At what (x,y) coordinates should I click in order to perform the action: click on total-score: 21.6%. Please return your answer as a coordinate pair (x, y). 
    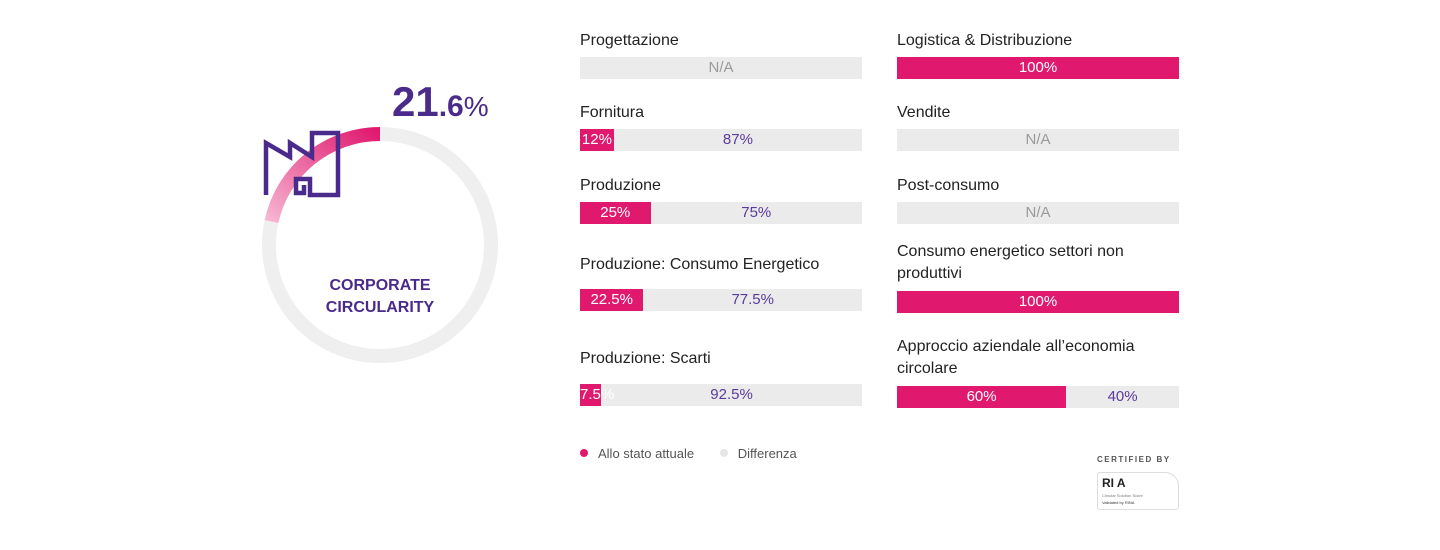
    Looking at the image, I should click on (440, 102).